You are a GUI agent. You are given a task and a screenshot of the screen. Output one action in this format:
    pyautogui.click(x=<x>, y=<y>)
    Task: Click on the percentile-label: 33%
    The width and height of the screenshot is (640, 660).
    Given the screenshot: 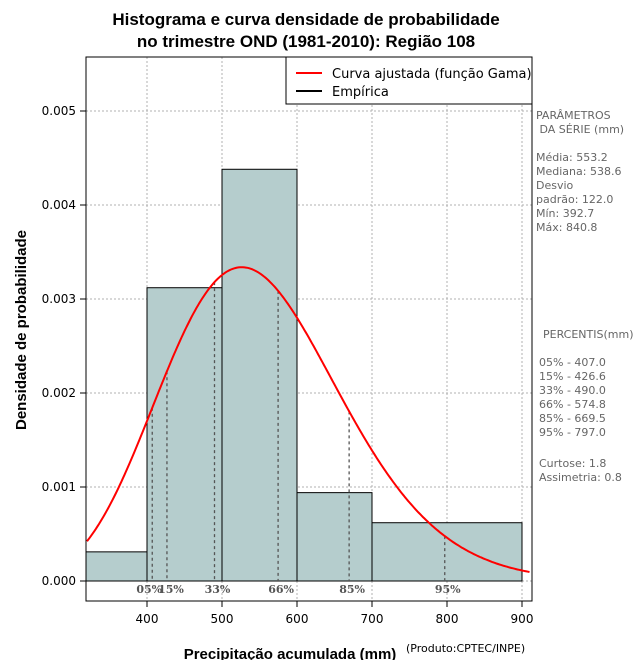 What is the action you would take?
    pyautogui.click(x=218, y=589)
    